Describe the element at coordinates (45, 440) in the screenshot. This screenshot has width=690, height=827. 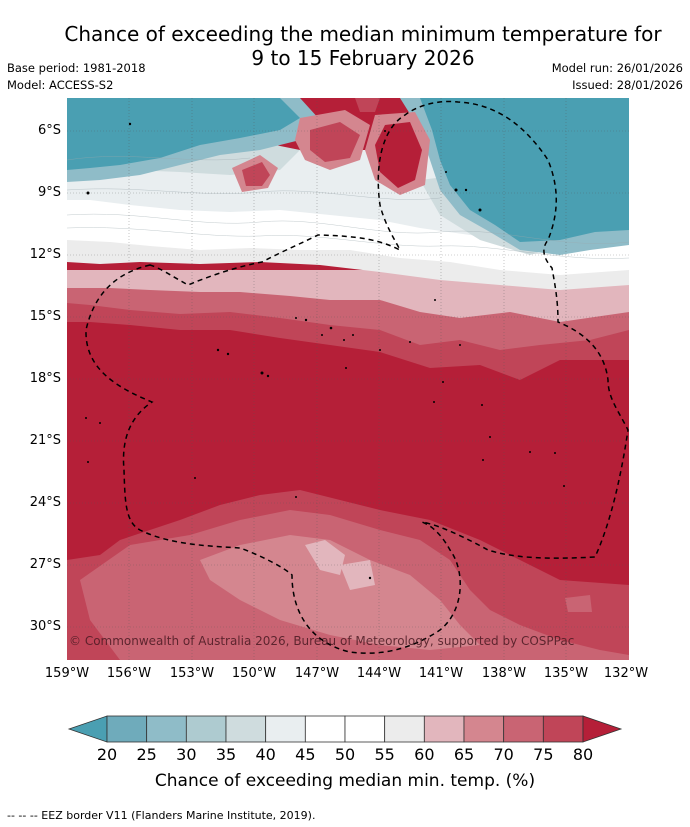
I see `lat-label: 21°S` at that location.